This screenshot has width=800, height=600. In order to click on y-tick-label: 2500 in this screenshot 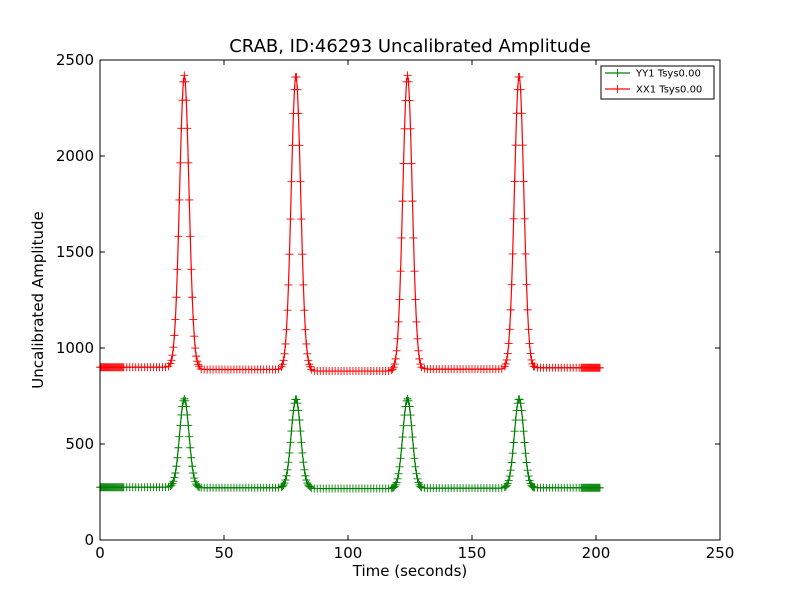, I will do `click(75, 60)`.